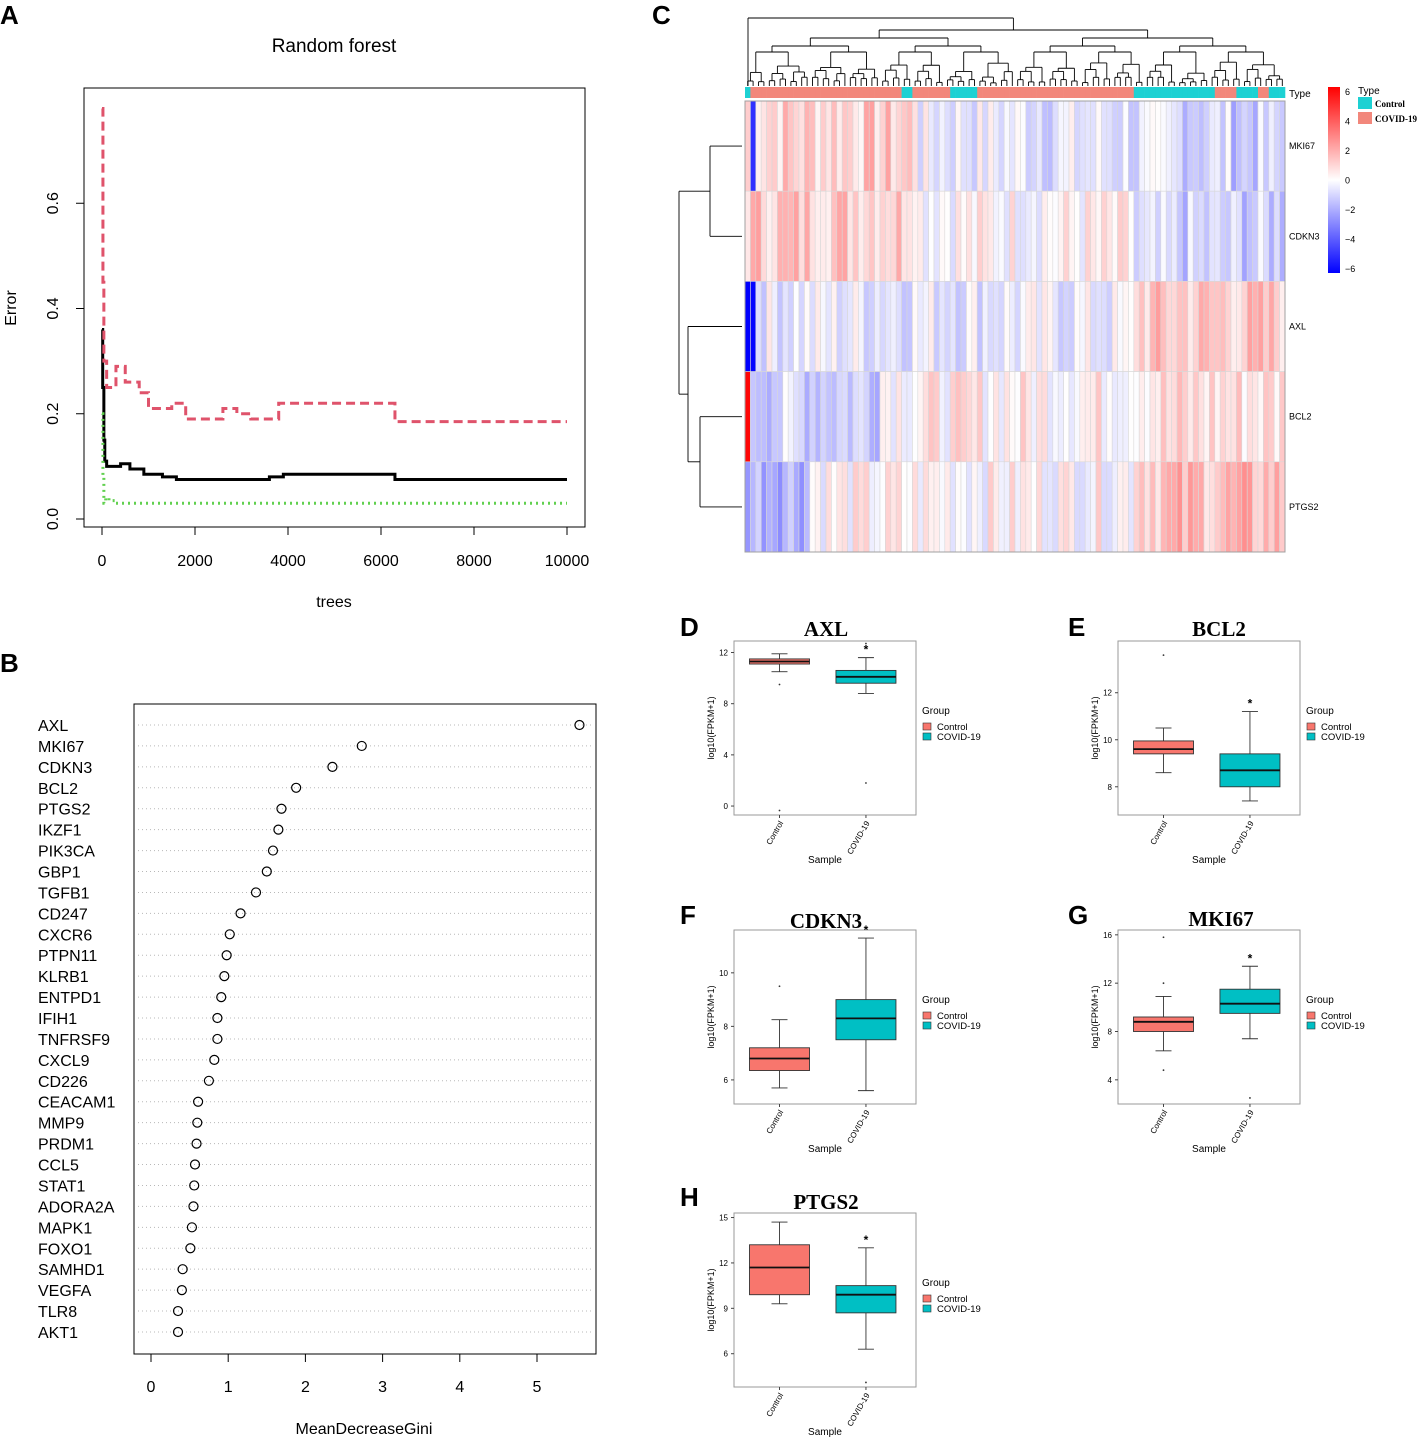  I want to click on gini-gene-label: ENTPD1, so click(69, 998).